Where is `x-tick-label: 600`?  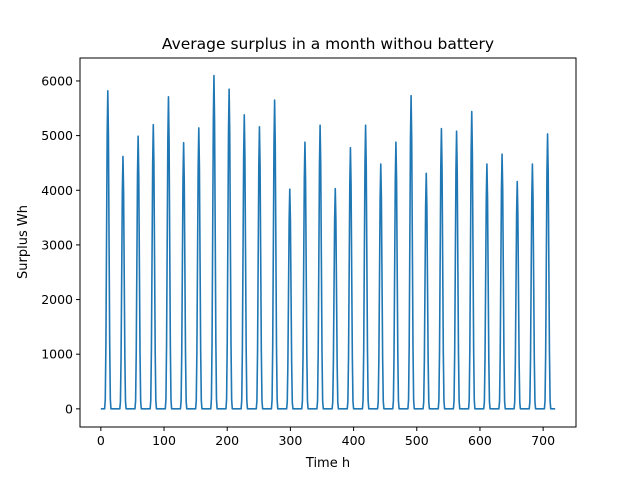 x-tick-label: 600 is located at coordinates (480, 440).